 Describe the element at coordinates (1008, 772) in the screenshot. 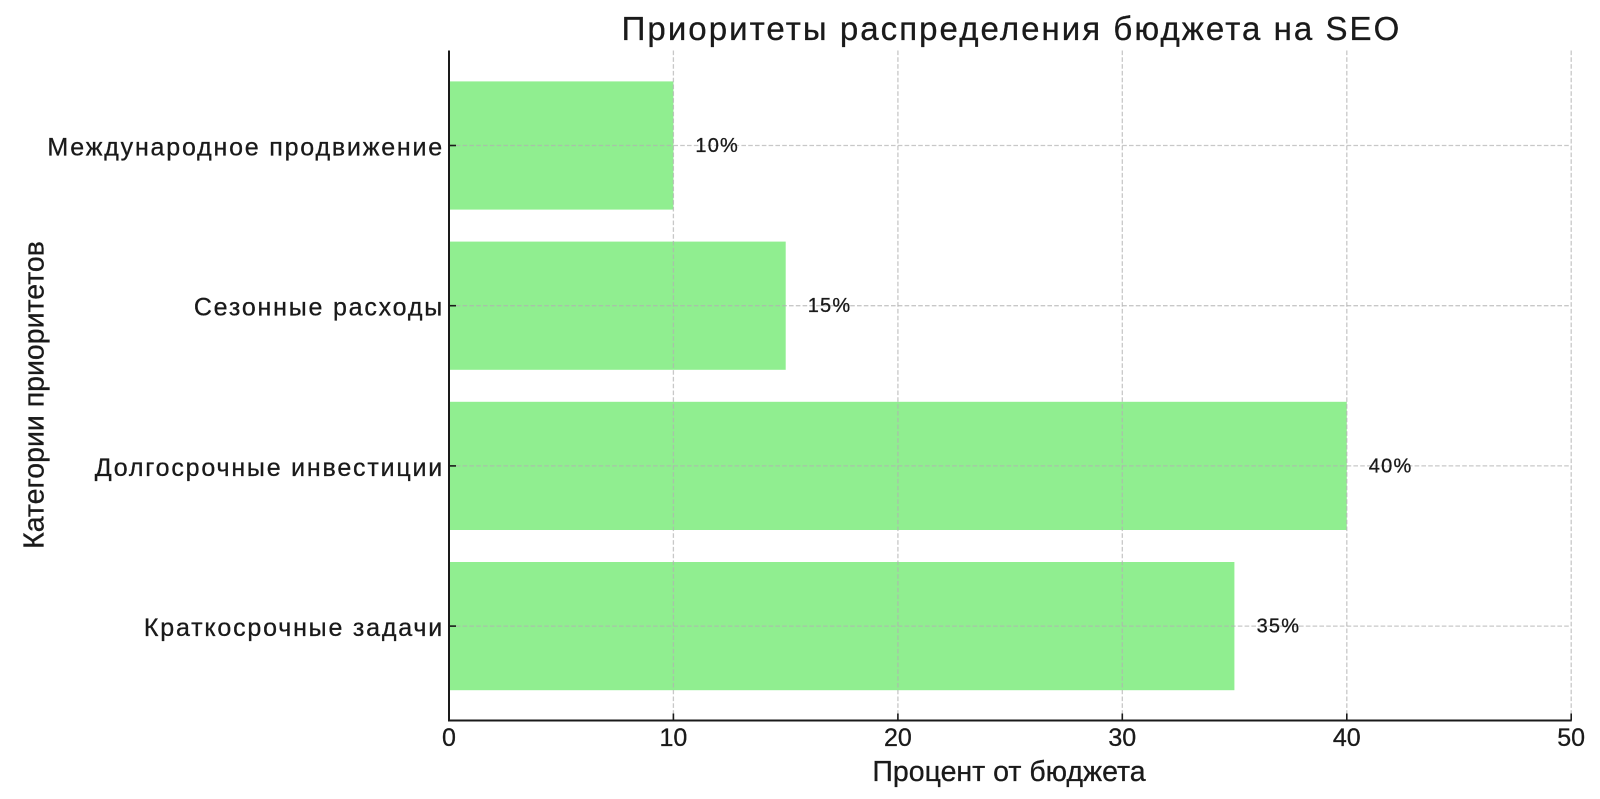

I see `svg-text: Процент от бюджета` at that location.